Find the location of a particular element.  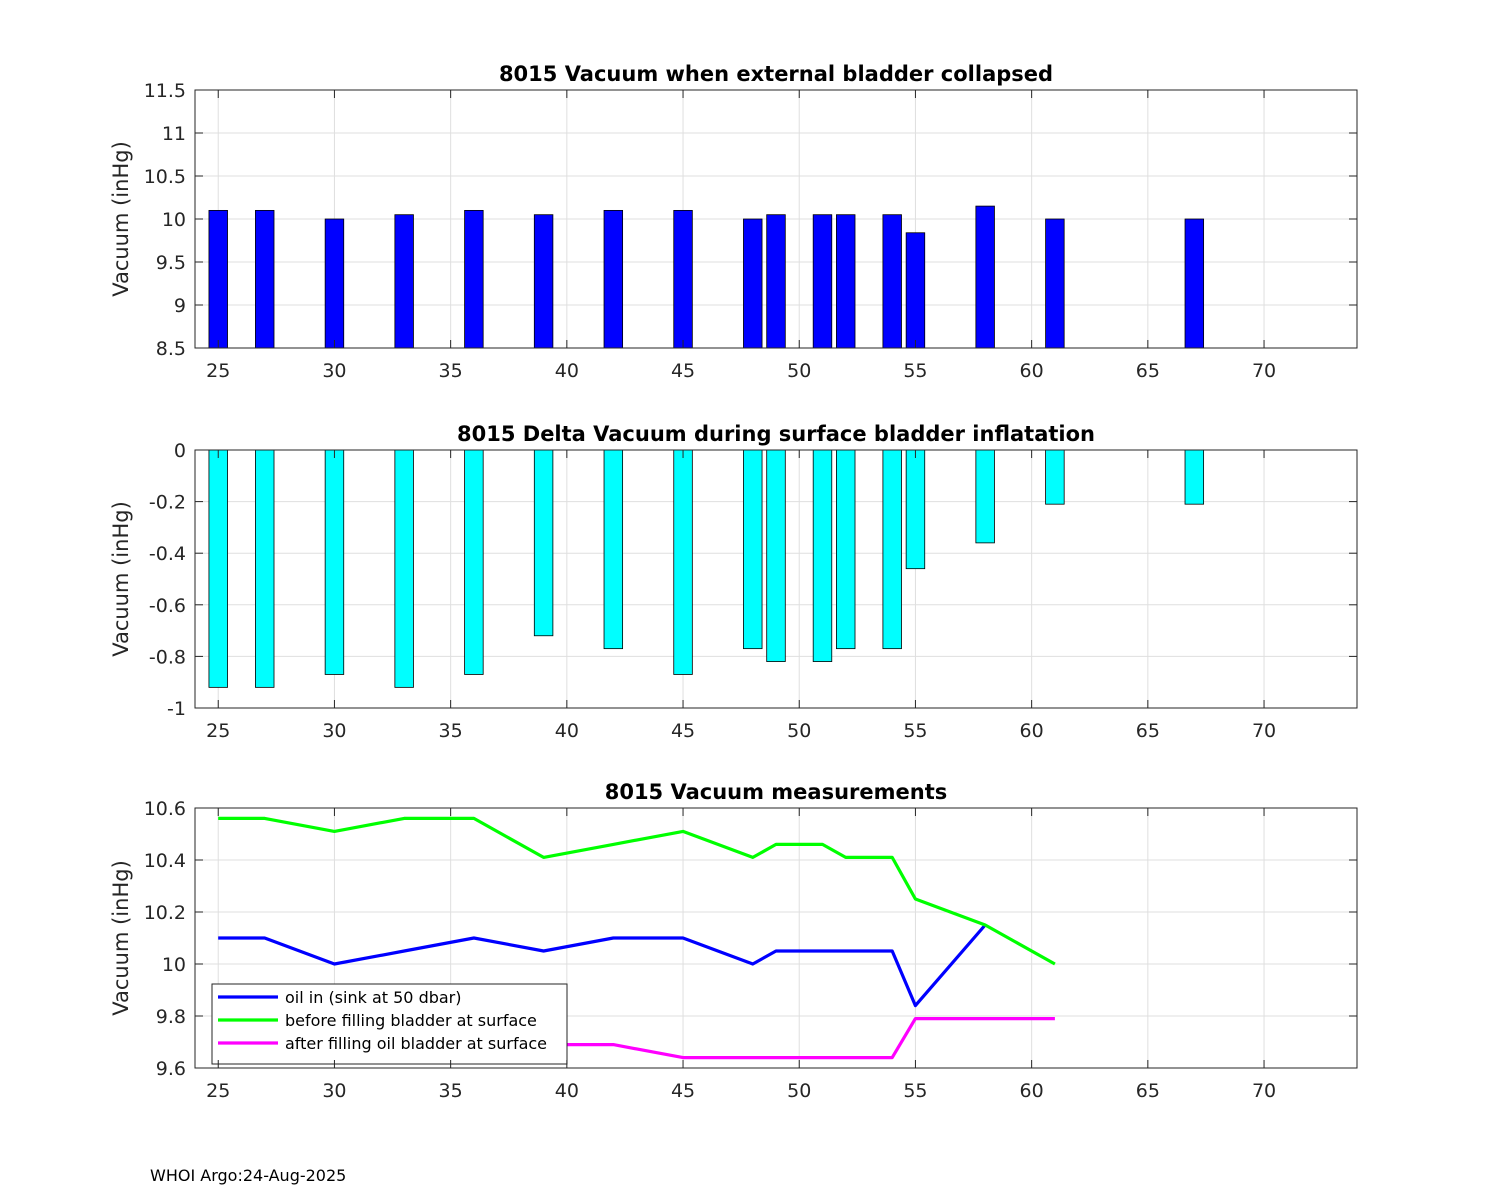

legend-label: after filling oil bladder at surface is located at coordinates (416, 1043).